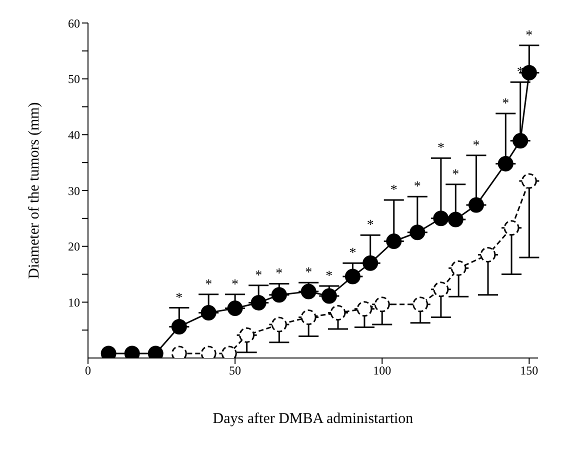 The width and height of the screenshot is (568, 449). I want to click on y-tick-label: 60, so click(74, 23).